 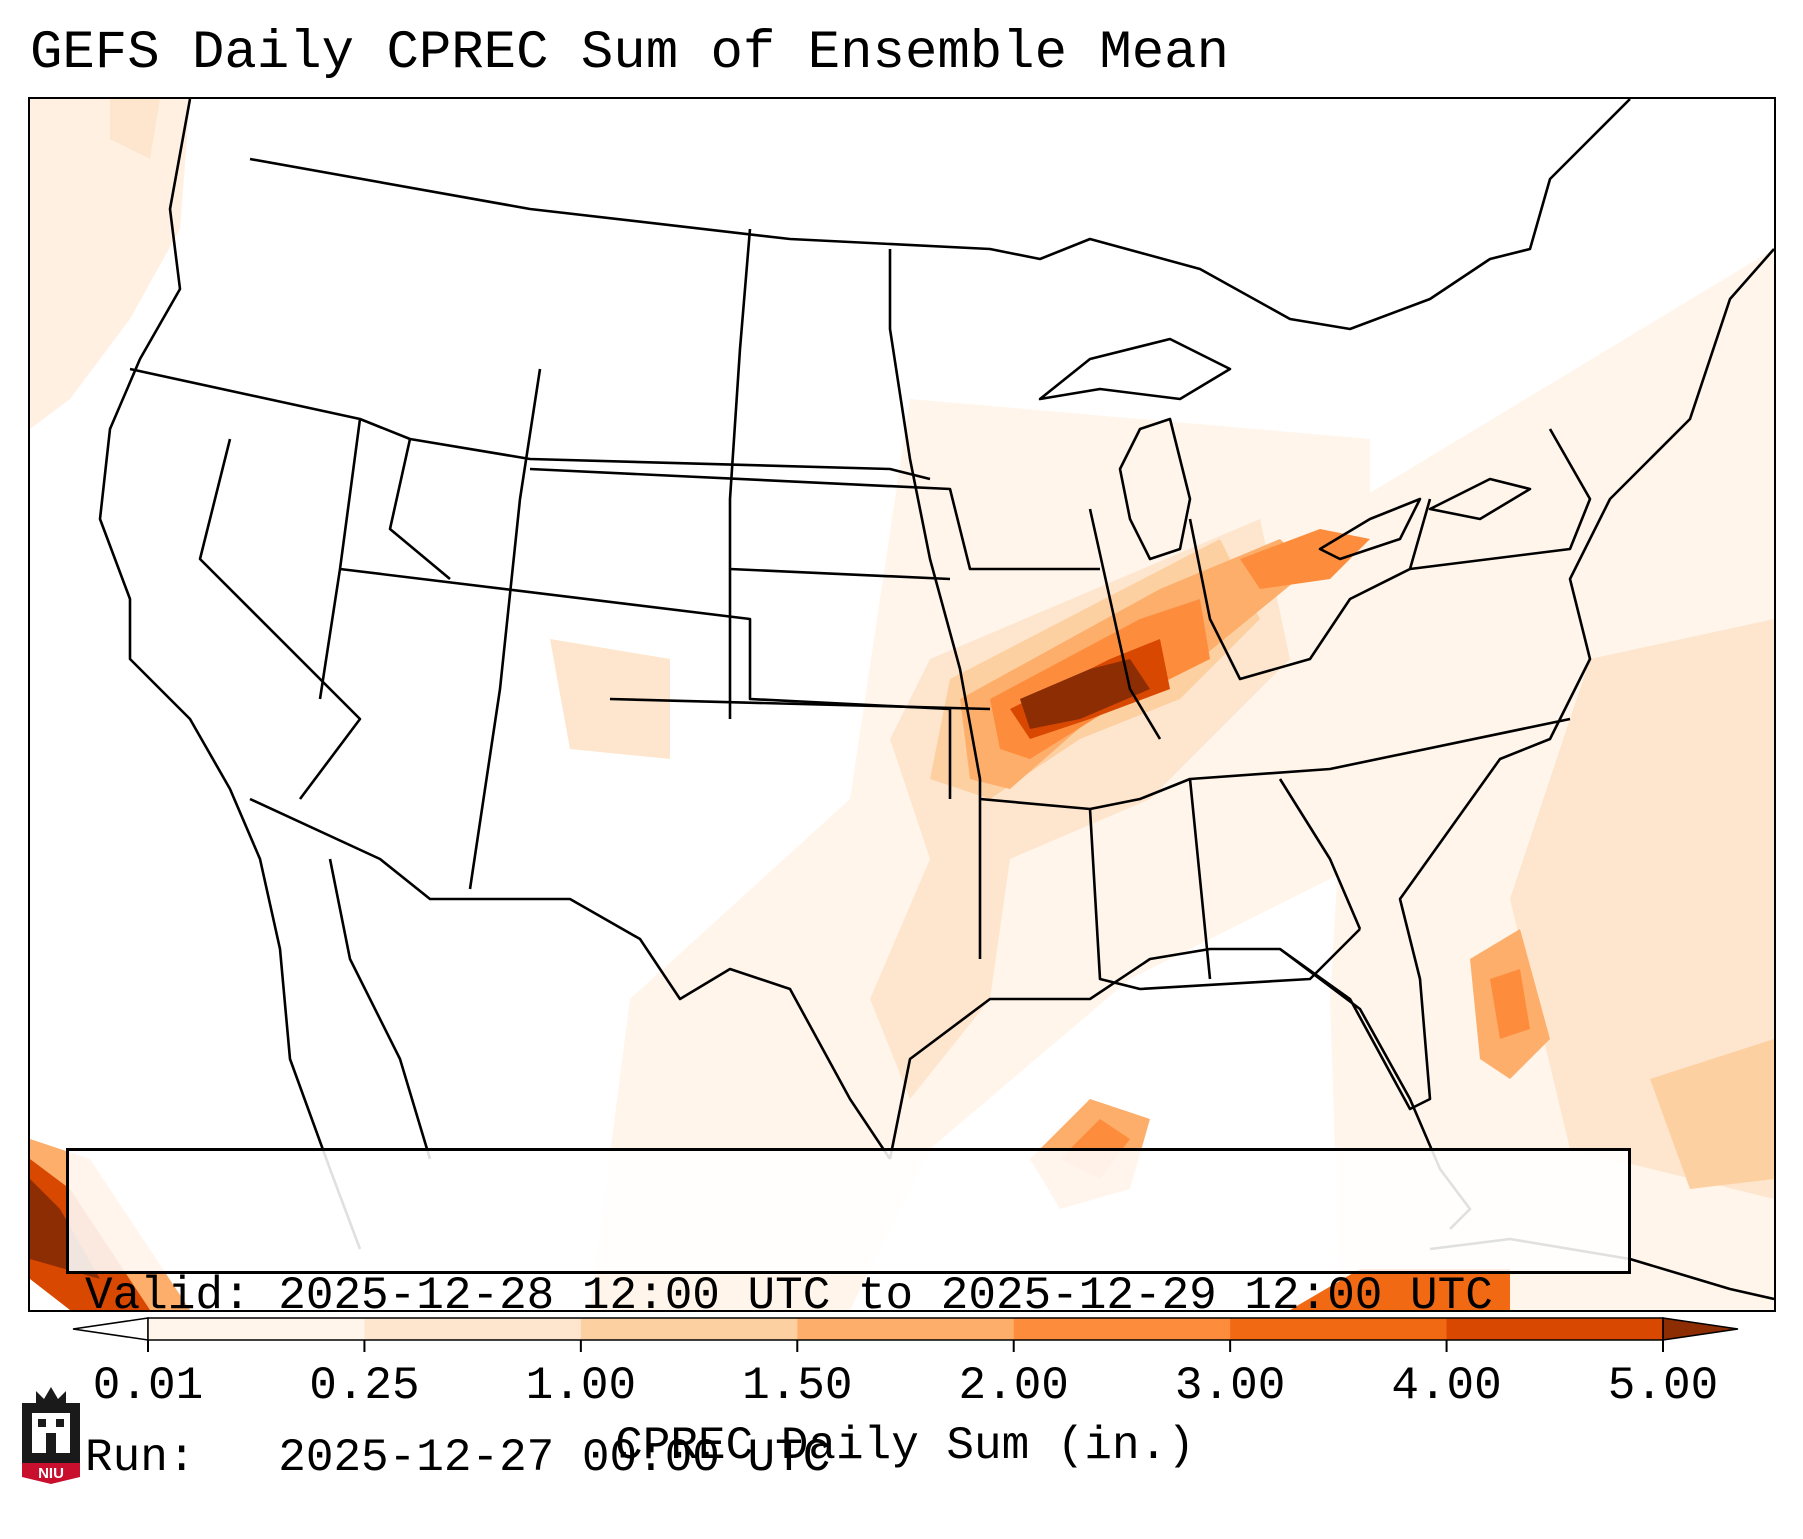 What do you see at coordinates (380, 1009) in the screenshot?
I see `baja-coast` at bounding box center [380, 1009].